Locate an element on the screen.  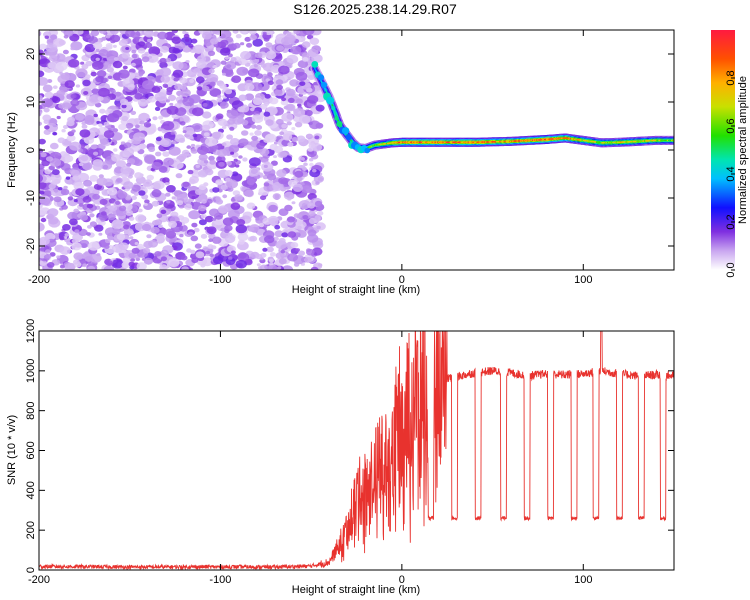
spectrogram-xtick-label: -200 is located at coordinates (39, 280).